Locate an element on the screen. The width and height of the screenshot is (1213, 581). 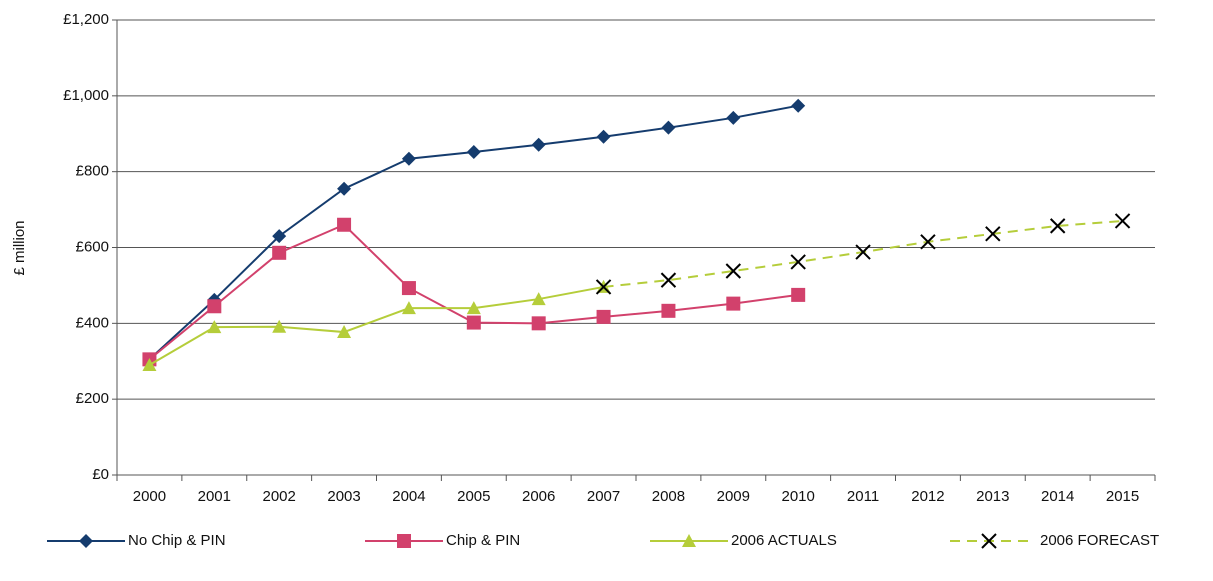
x-tick-label: 2006 is located at coordinates (538, 496).